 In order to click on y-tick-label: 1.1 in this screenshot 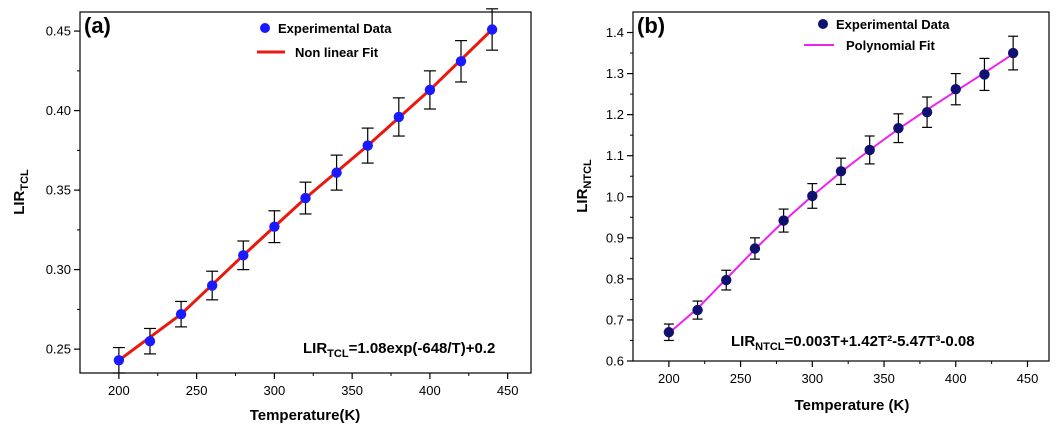, I will do `click(615, 155)`.